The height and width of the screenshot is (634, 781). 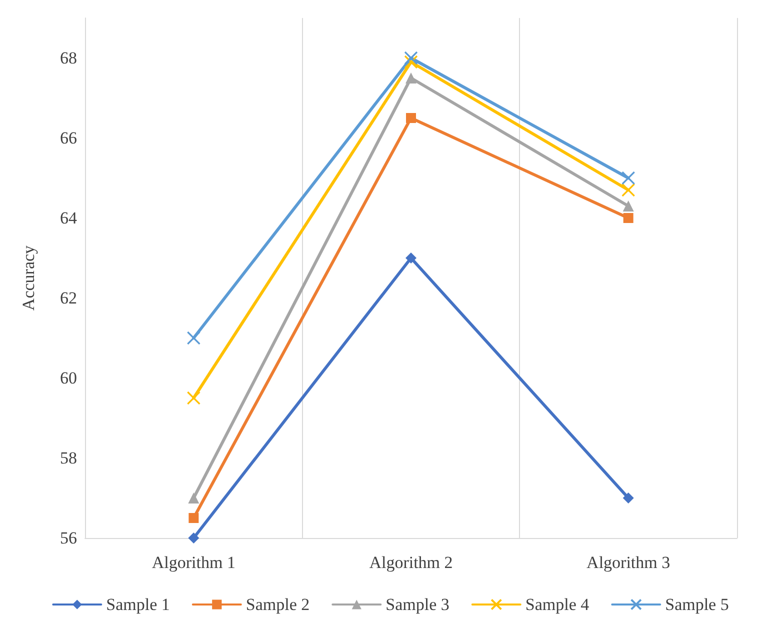 I want to click on legend-label: Sample 3, so click(x=418, y=604).